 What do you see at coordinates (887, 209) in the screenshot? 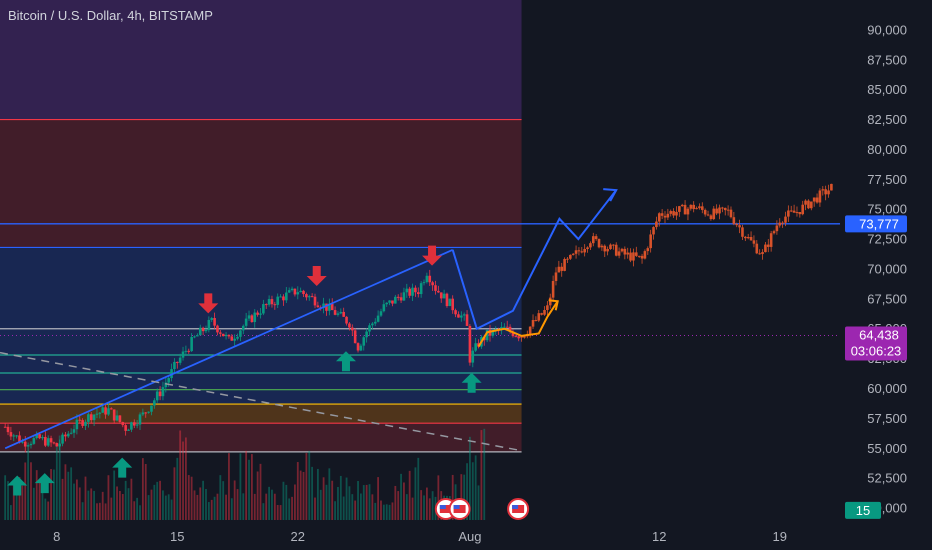
I see `y-tick-label: 75,000` at bounding box center [887, 209].